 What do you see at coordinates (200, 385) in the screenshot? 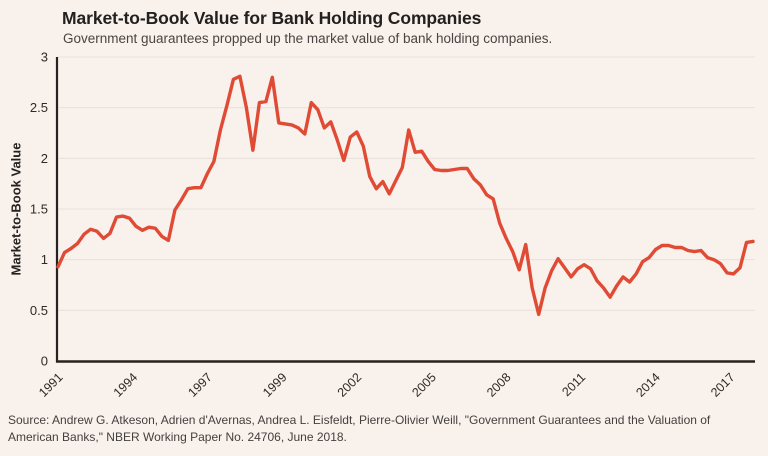
I see `x-tick-label: 1997` at bounding box center [200, 385].